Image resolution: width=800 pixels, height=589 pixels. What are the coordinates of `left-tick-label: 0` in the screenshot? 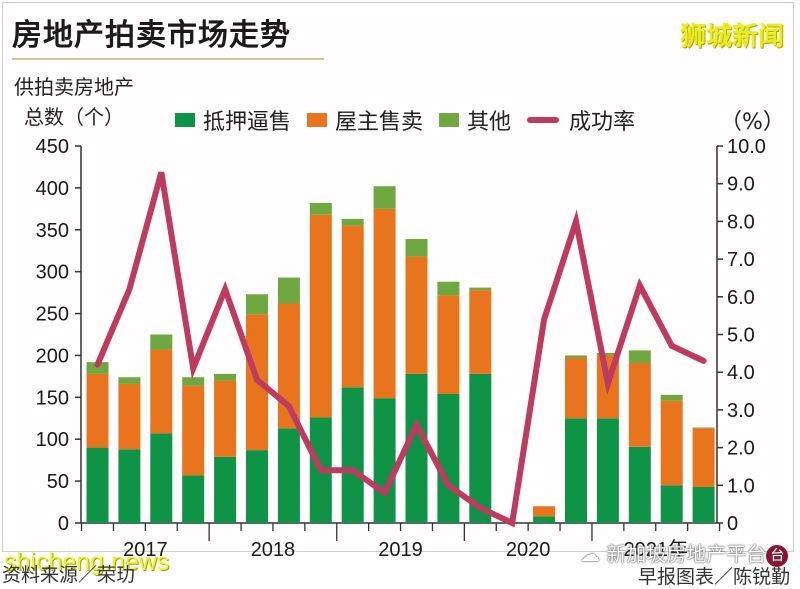 It's located at (63, 524).